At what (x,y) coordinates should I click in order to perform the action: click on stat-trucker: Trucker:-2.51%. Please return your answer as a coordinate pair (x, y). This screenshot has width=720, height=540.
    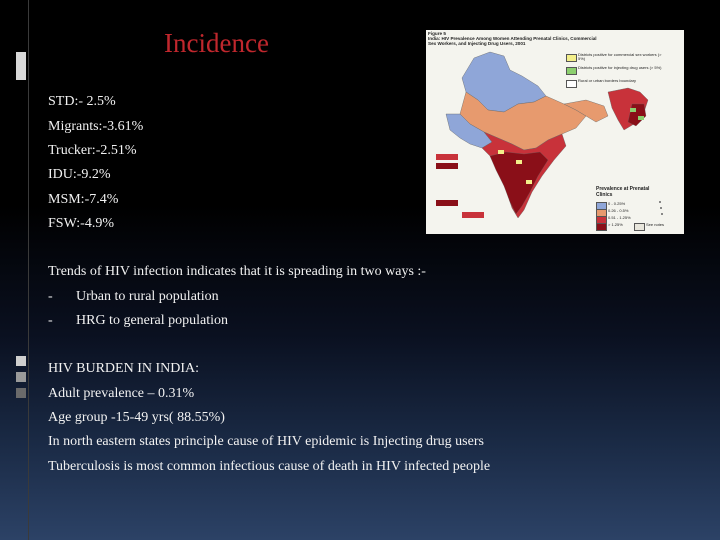
    Looking at the image, I should click on (92, 150).